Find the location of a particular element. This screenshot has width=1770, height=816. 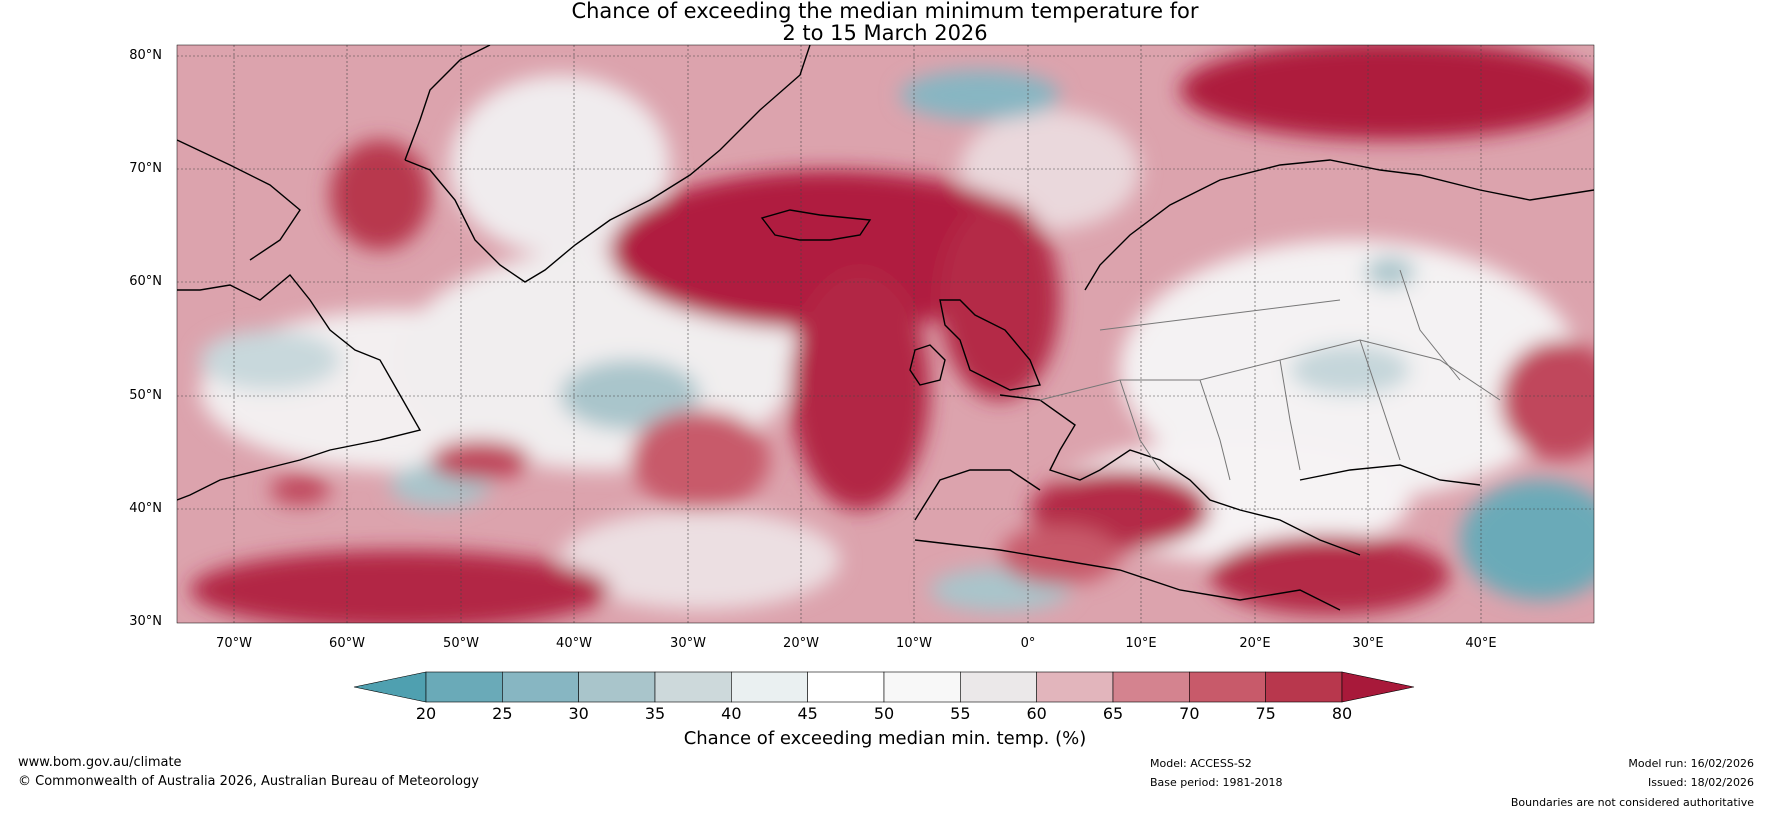

lon-label-50w: 50°W is located at coordinates (461, 643).